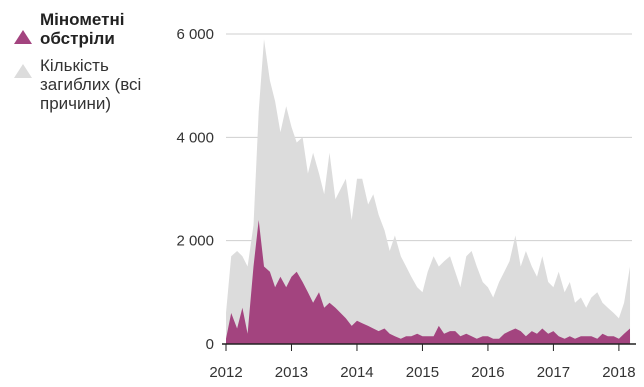  I want to click on y-tick-label: 6 000, so click(195, 34).